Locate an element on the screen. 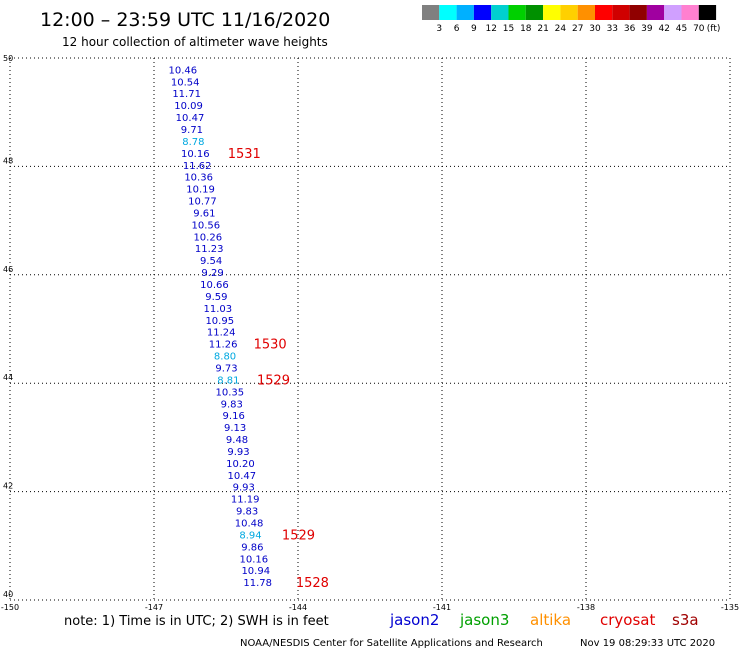  wave-height-value: 9.86 is located at coordinates (252, 547).